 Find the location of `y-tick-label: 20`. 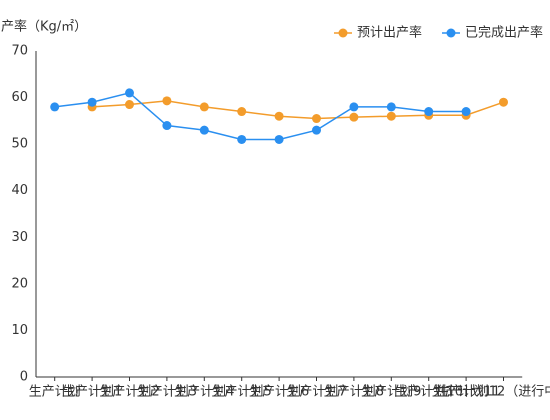

y-tick-label: 20 is located at coordinates (19, 283).